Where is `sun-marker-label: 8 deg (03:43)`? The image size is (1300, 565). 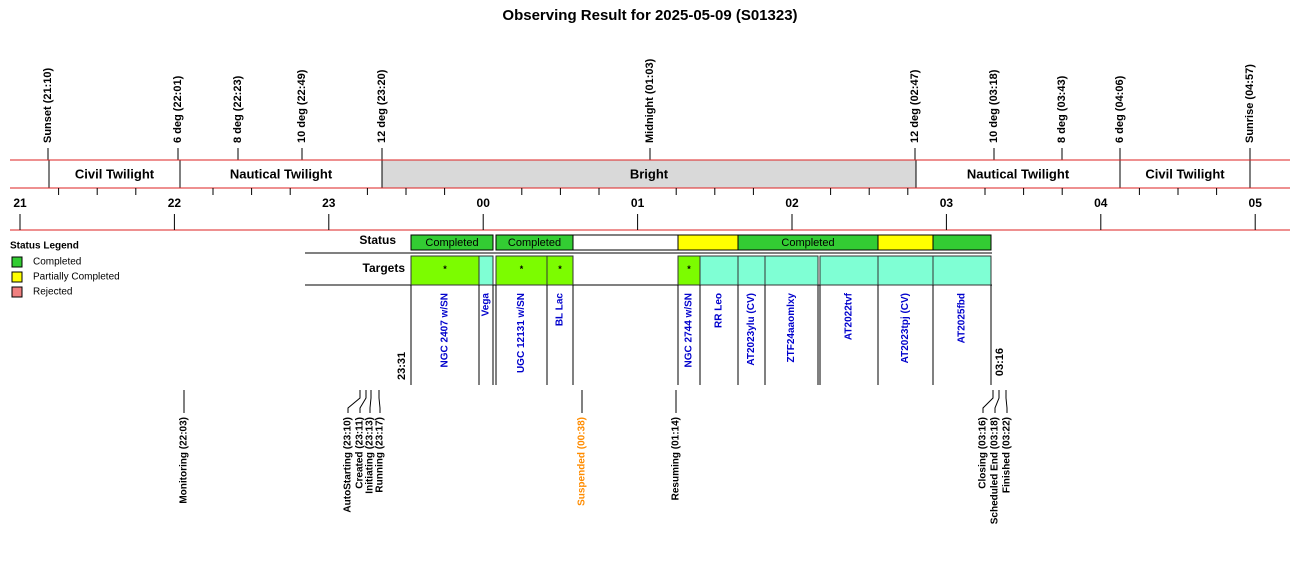
sun-marker-label: 8 deg (03:43) is located at coordinates (1062, 109).